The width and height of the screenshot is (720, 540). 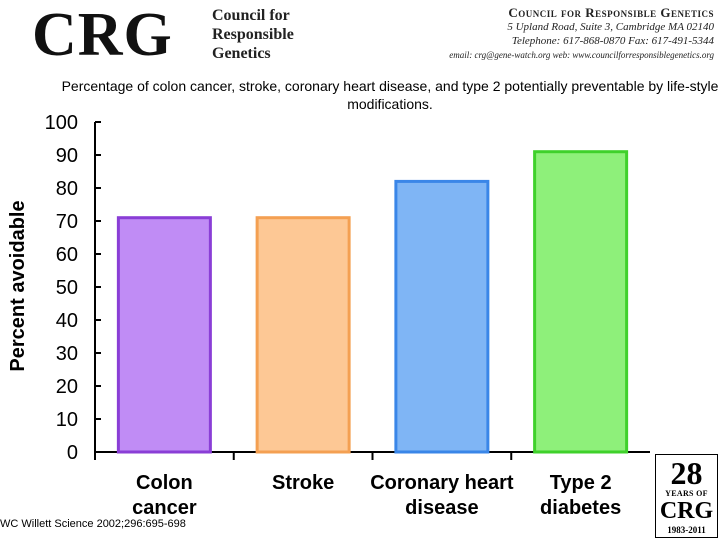 I want to click on y-tick-label: 50, so click(x=67, y=288).